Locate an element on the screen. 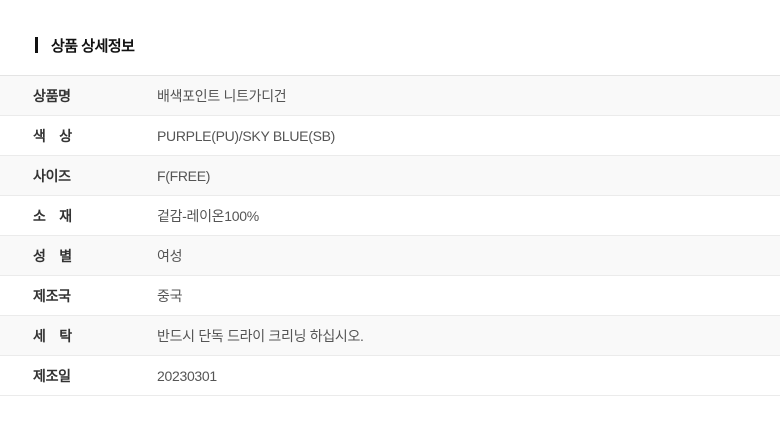  row-value: 중국 is located at coordinates (170, 295).